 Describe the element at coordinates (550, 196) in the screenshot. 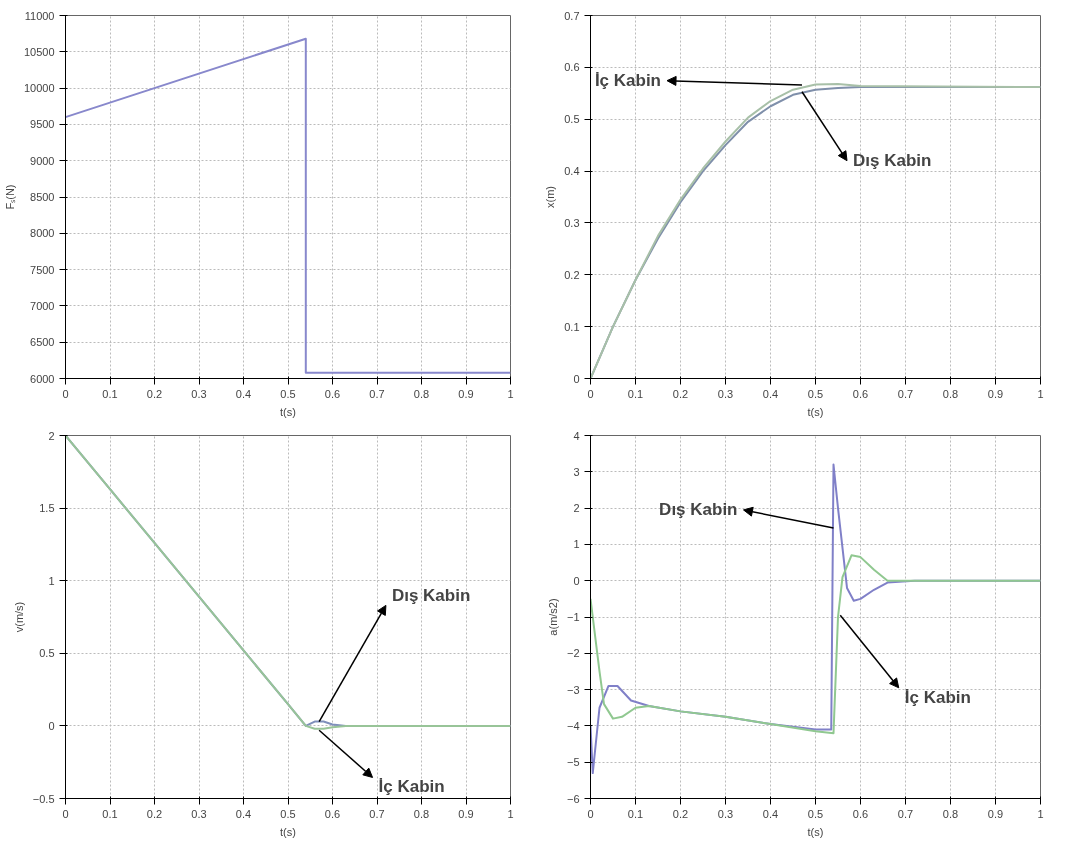

I see `y-axis-title: x(m)` at that location.